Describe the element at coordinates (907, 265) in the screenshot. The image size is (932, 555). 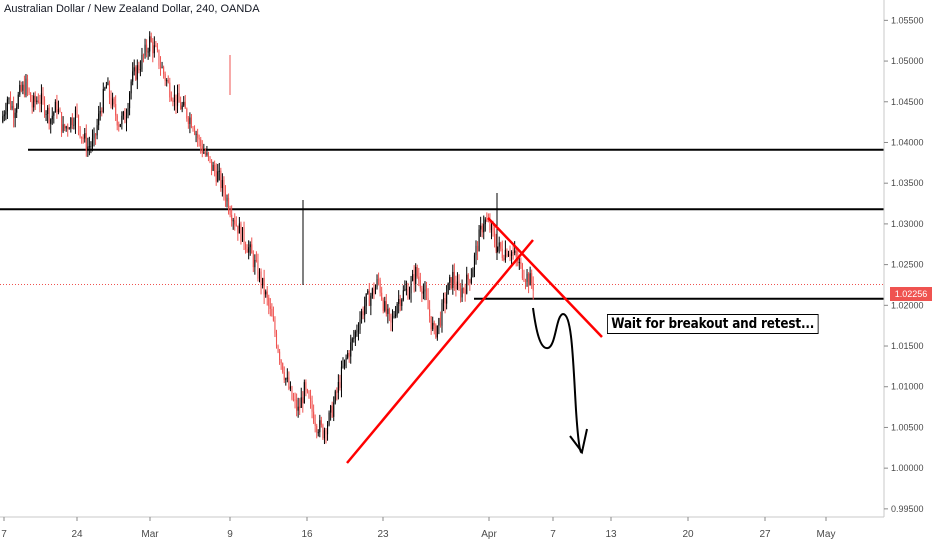
I see `price-tick-label: 1.02500` at that location.